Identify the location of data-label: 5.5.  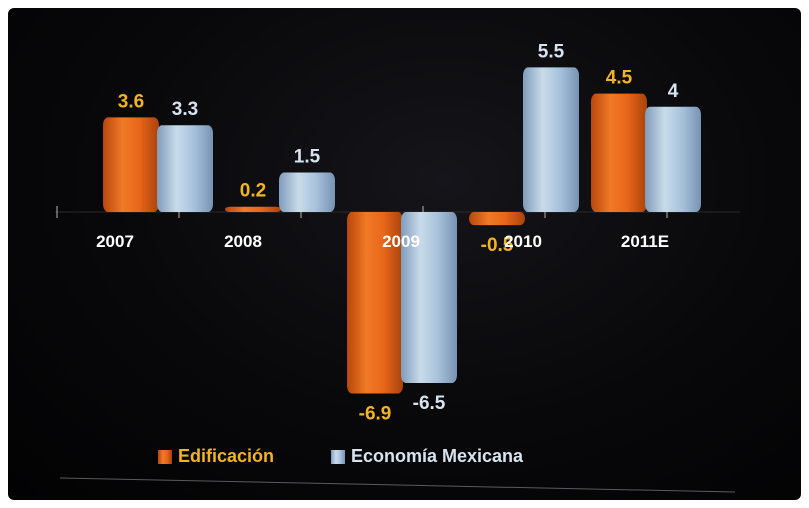
(551, 51).